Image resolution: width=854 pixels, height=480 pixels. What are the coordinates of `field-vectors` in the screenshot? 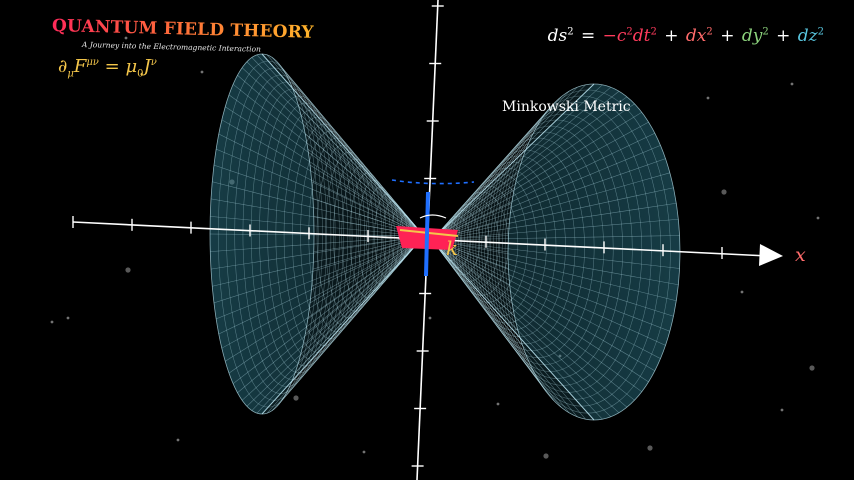 It's located at (433, 228).